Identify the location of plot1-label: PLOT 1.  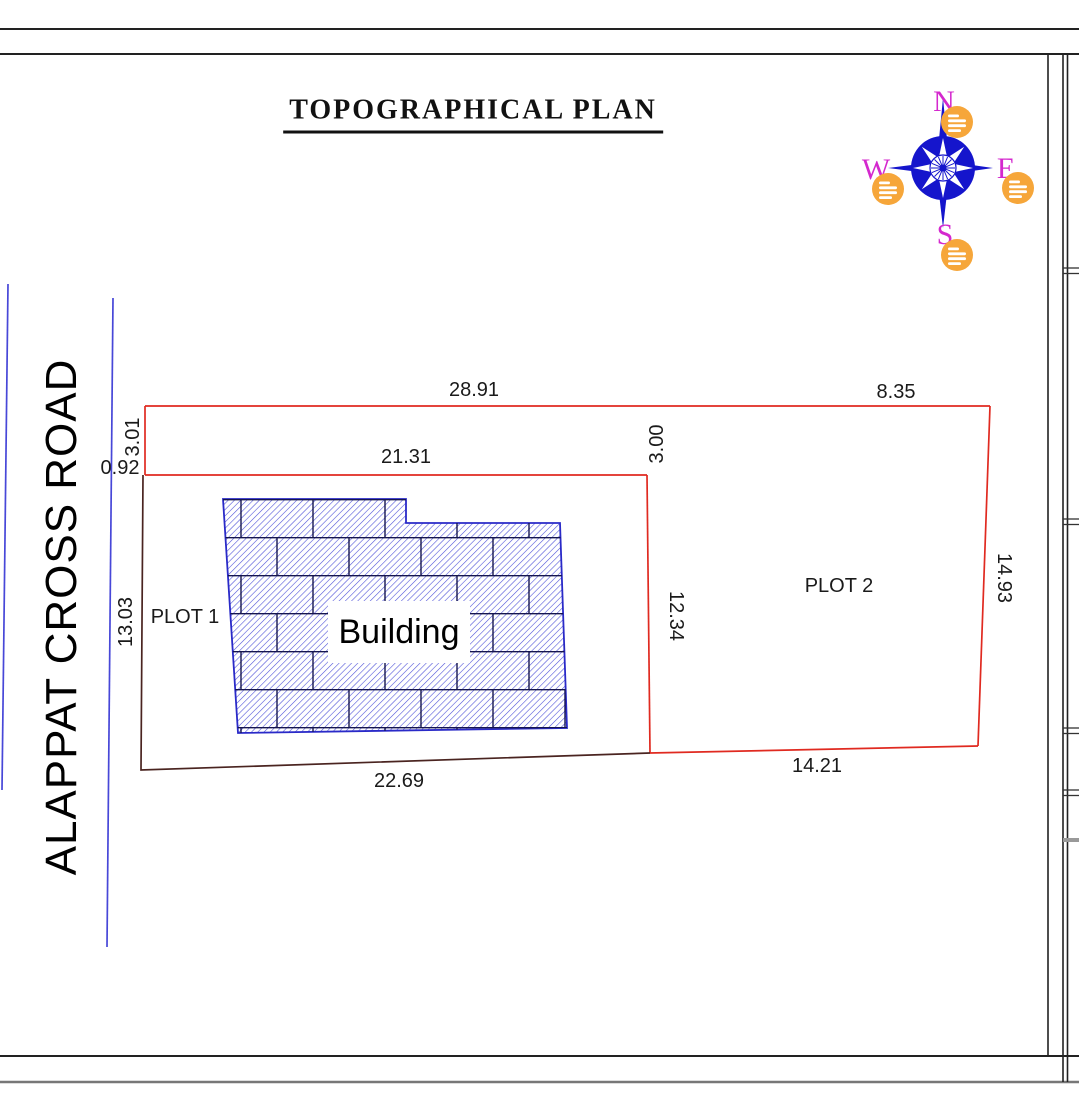
(185, 617).